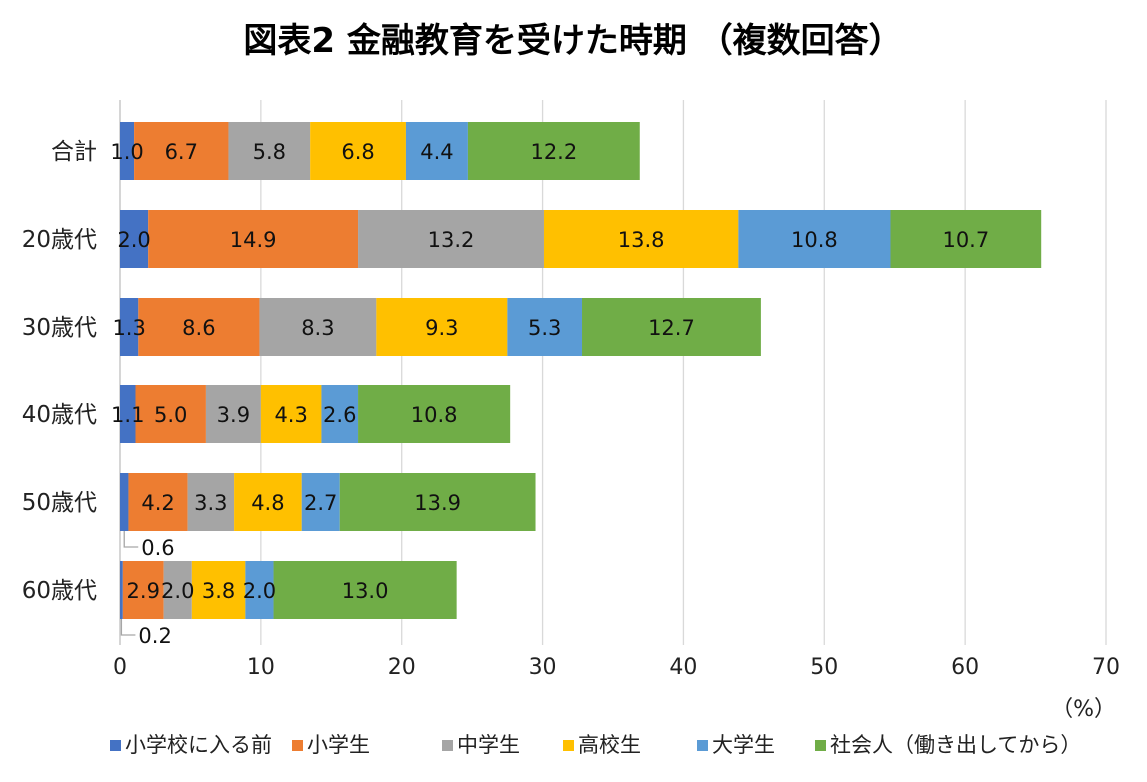 The height and width of the screenshot is (782, 1147). What do you see at coordinates (74, 152) in the screenshot?
I see `category-label-0: 合計` at bounding box center [74, 152].